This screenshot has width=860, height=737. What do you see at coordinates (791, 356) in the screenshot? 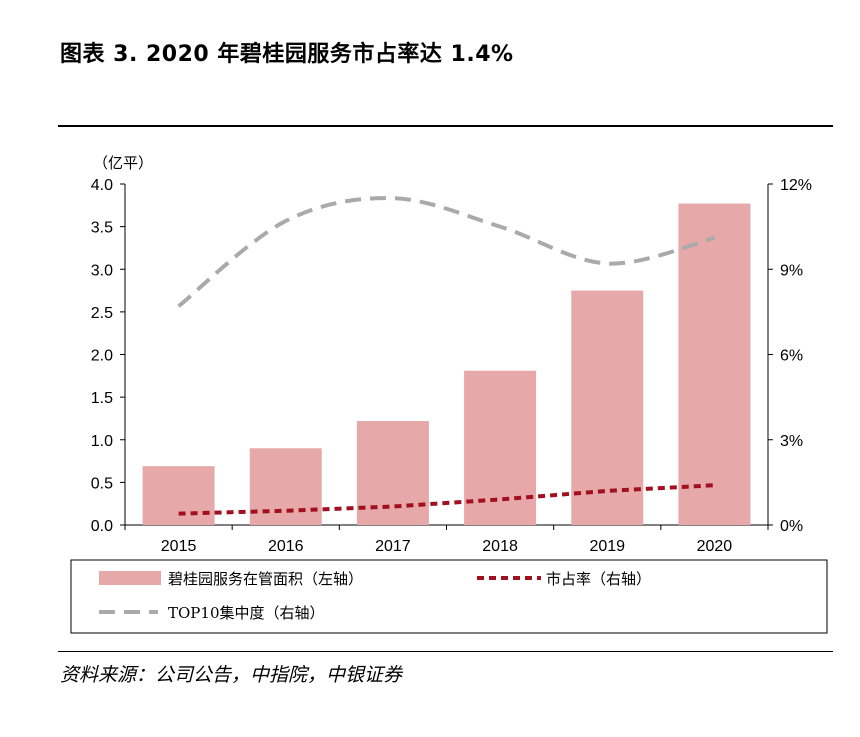
I see `y-right-tick-label: 6%` at bounding box center [791, 356].